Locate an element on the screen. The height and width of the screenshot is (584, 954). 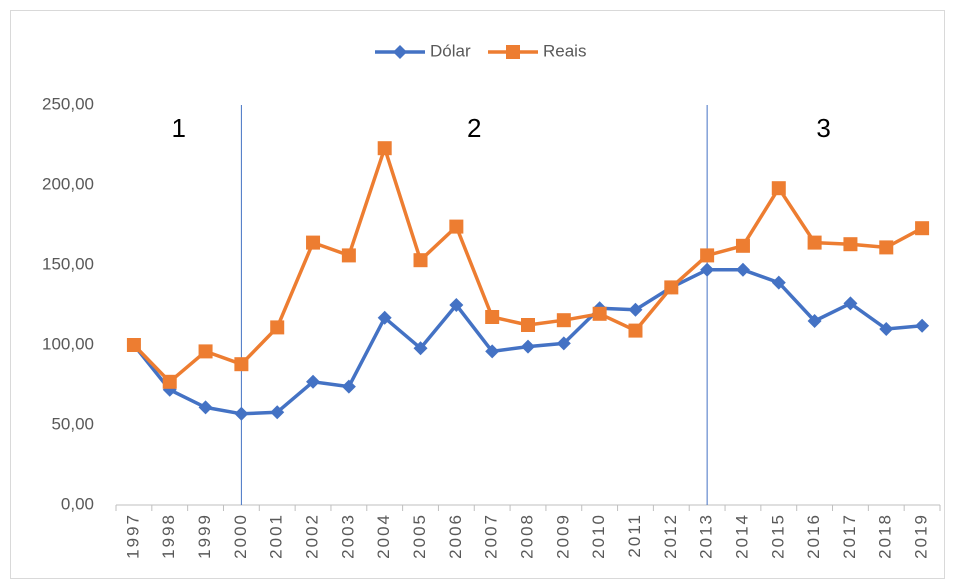
x-tick-label: 2013 is located at coordinates (706, 536).